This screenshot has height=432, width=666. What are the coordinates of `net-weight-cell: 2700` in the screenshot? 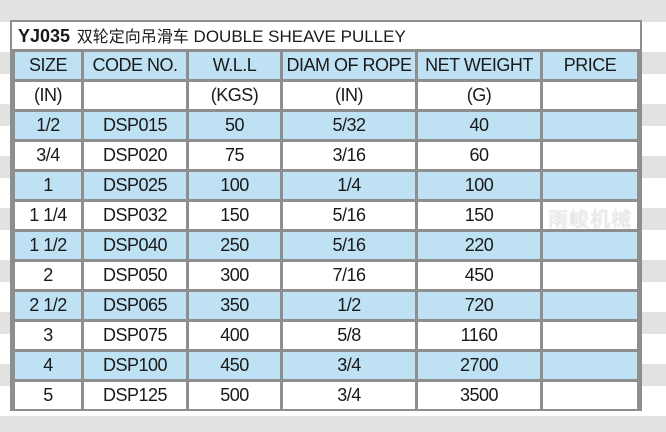 It's located at (479, 365).